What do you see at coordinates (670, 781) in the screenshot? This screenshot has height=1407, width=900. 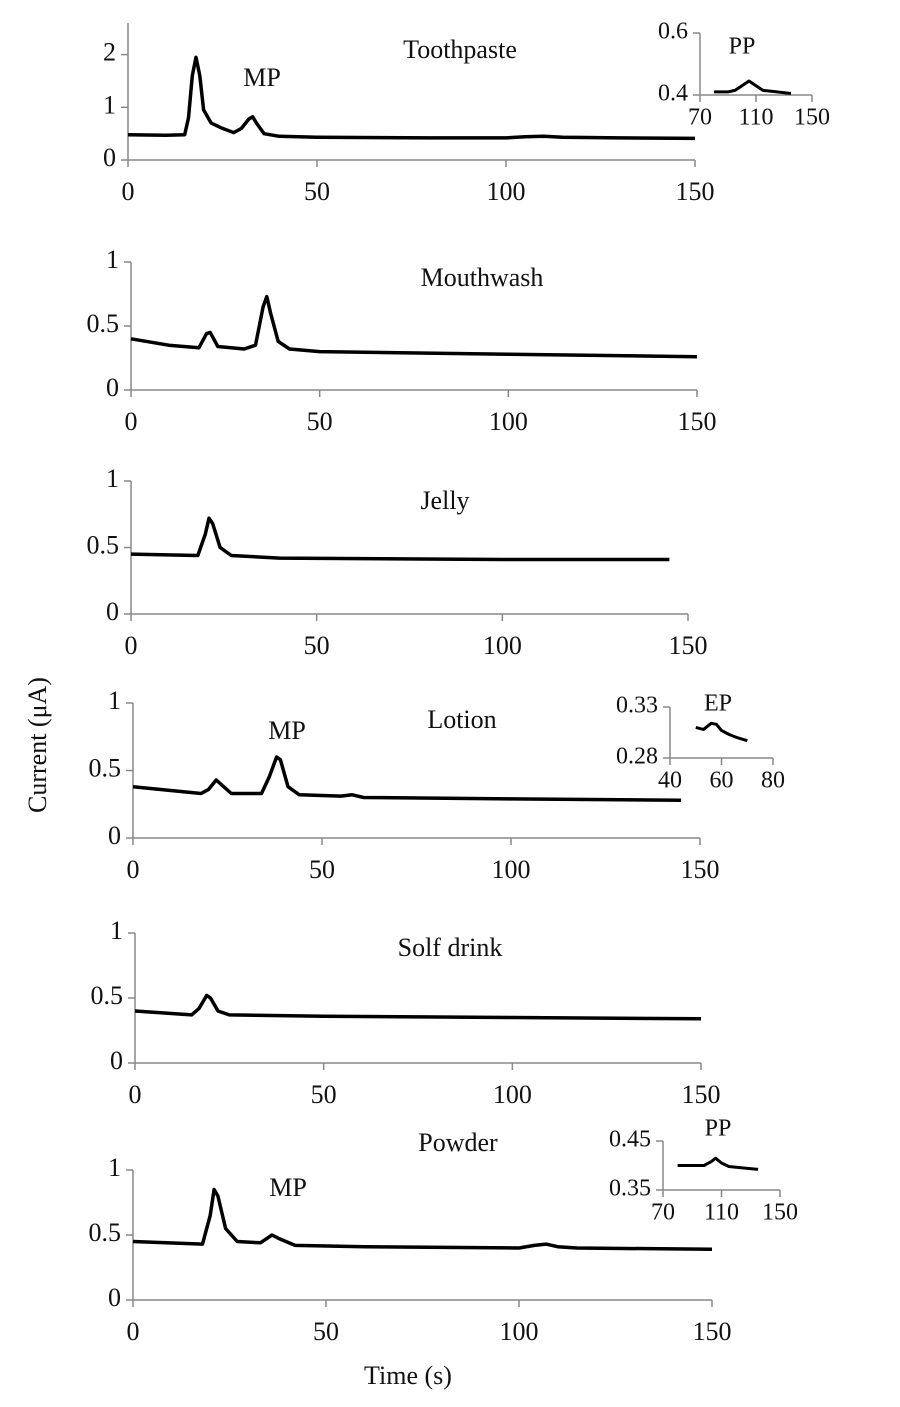 I see `x-tick-label: 40` at bounding box center [670, 781].